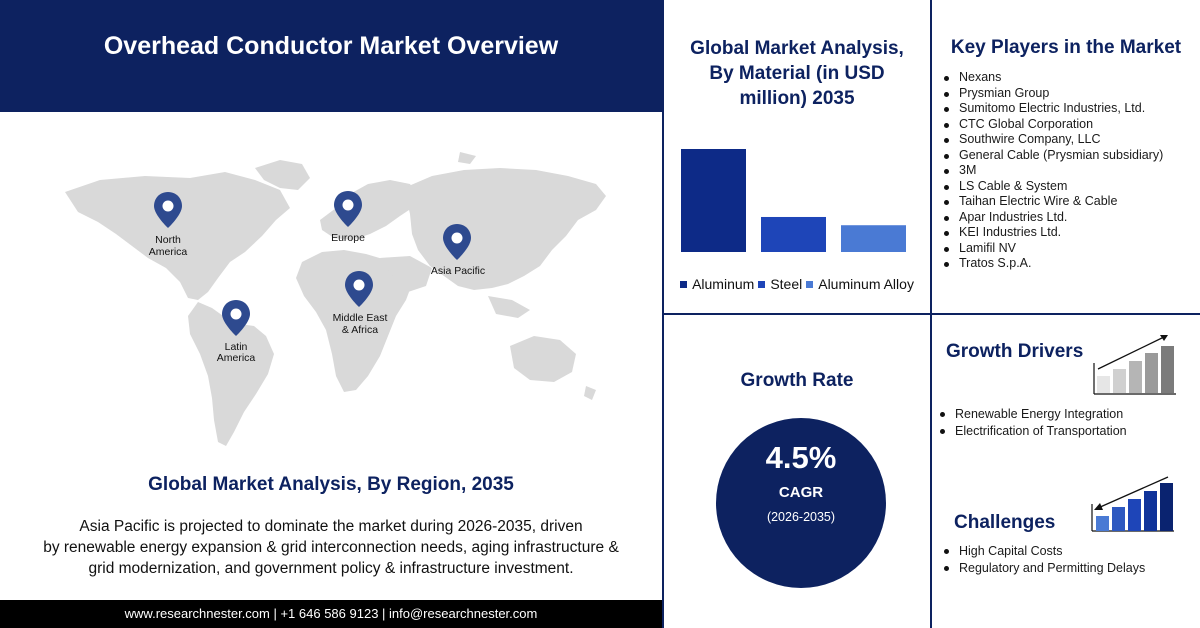 Image resolution: width=1200 pixels, height=628 pixels. I want to click on region-analysis-title: Global Market Analysis, By Region, 2035, so click(331, 484).